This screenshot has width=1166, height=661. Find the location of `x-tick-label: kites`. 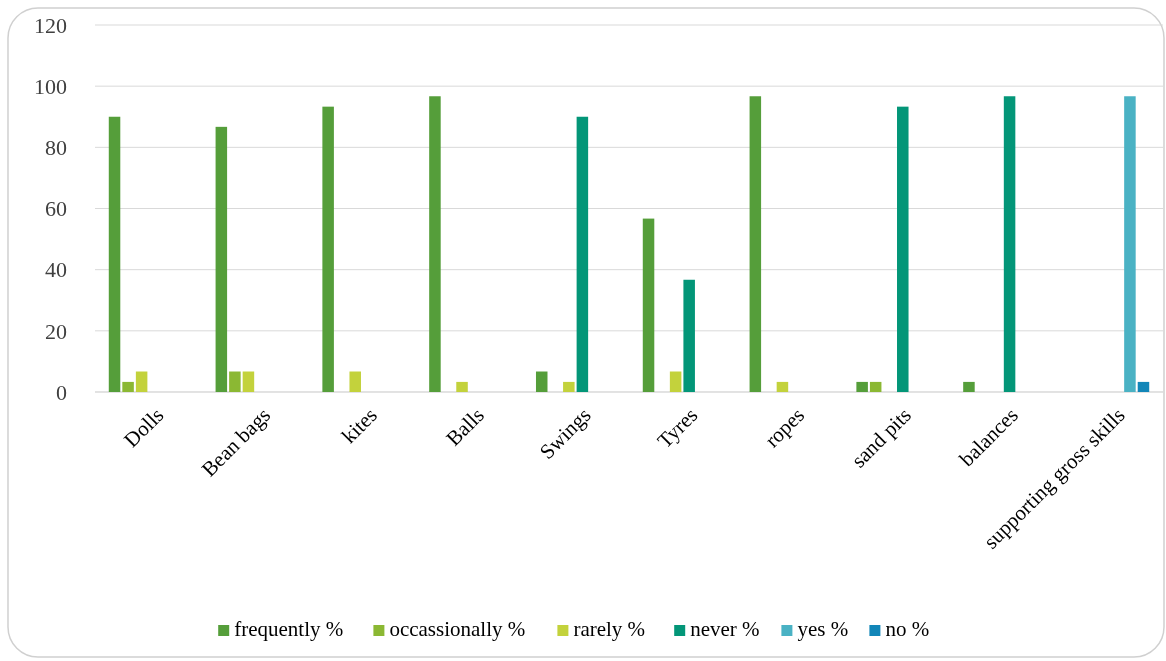

x-tick-label: kites is located at coordinates (359, 425).